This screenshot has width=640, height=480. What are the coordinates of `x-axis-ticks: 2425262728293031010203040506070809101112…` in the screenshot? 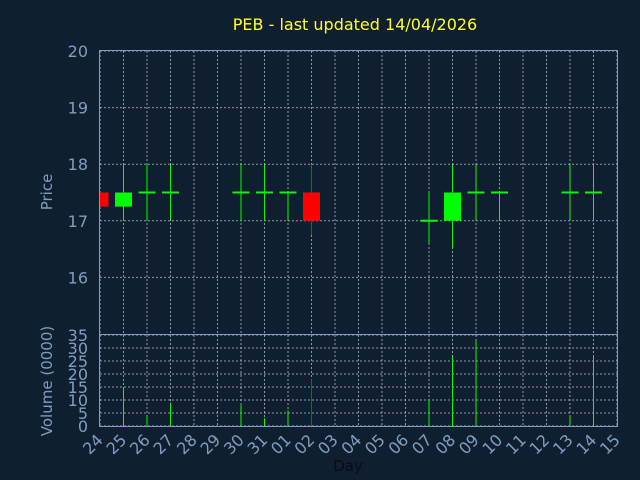 It's located at (351, 444).